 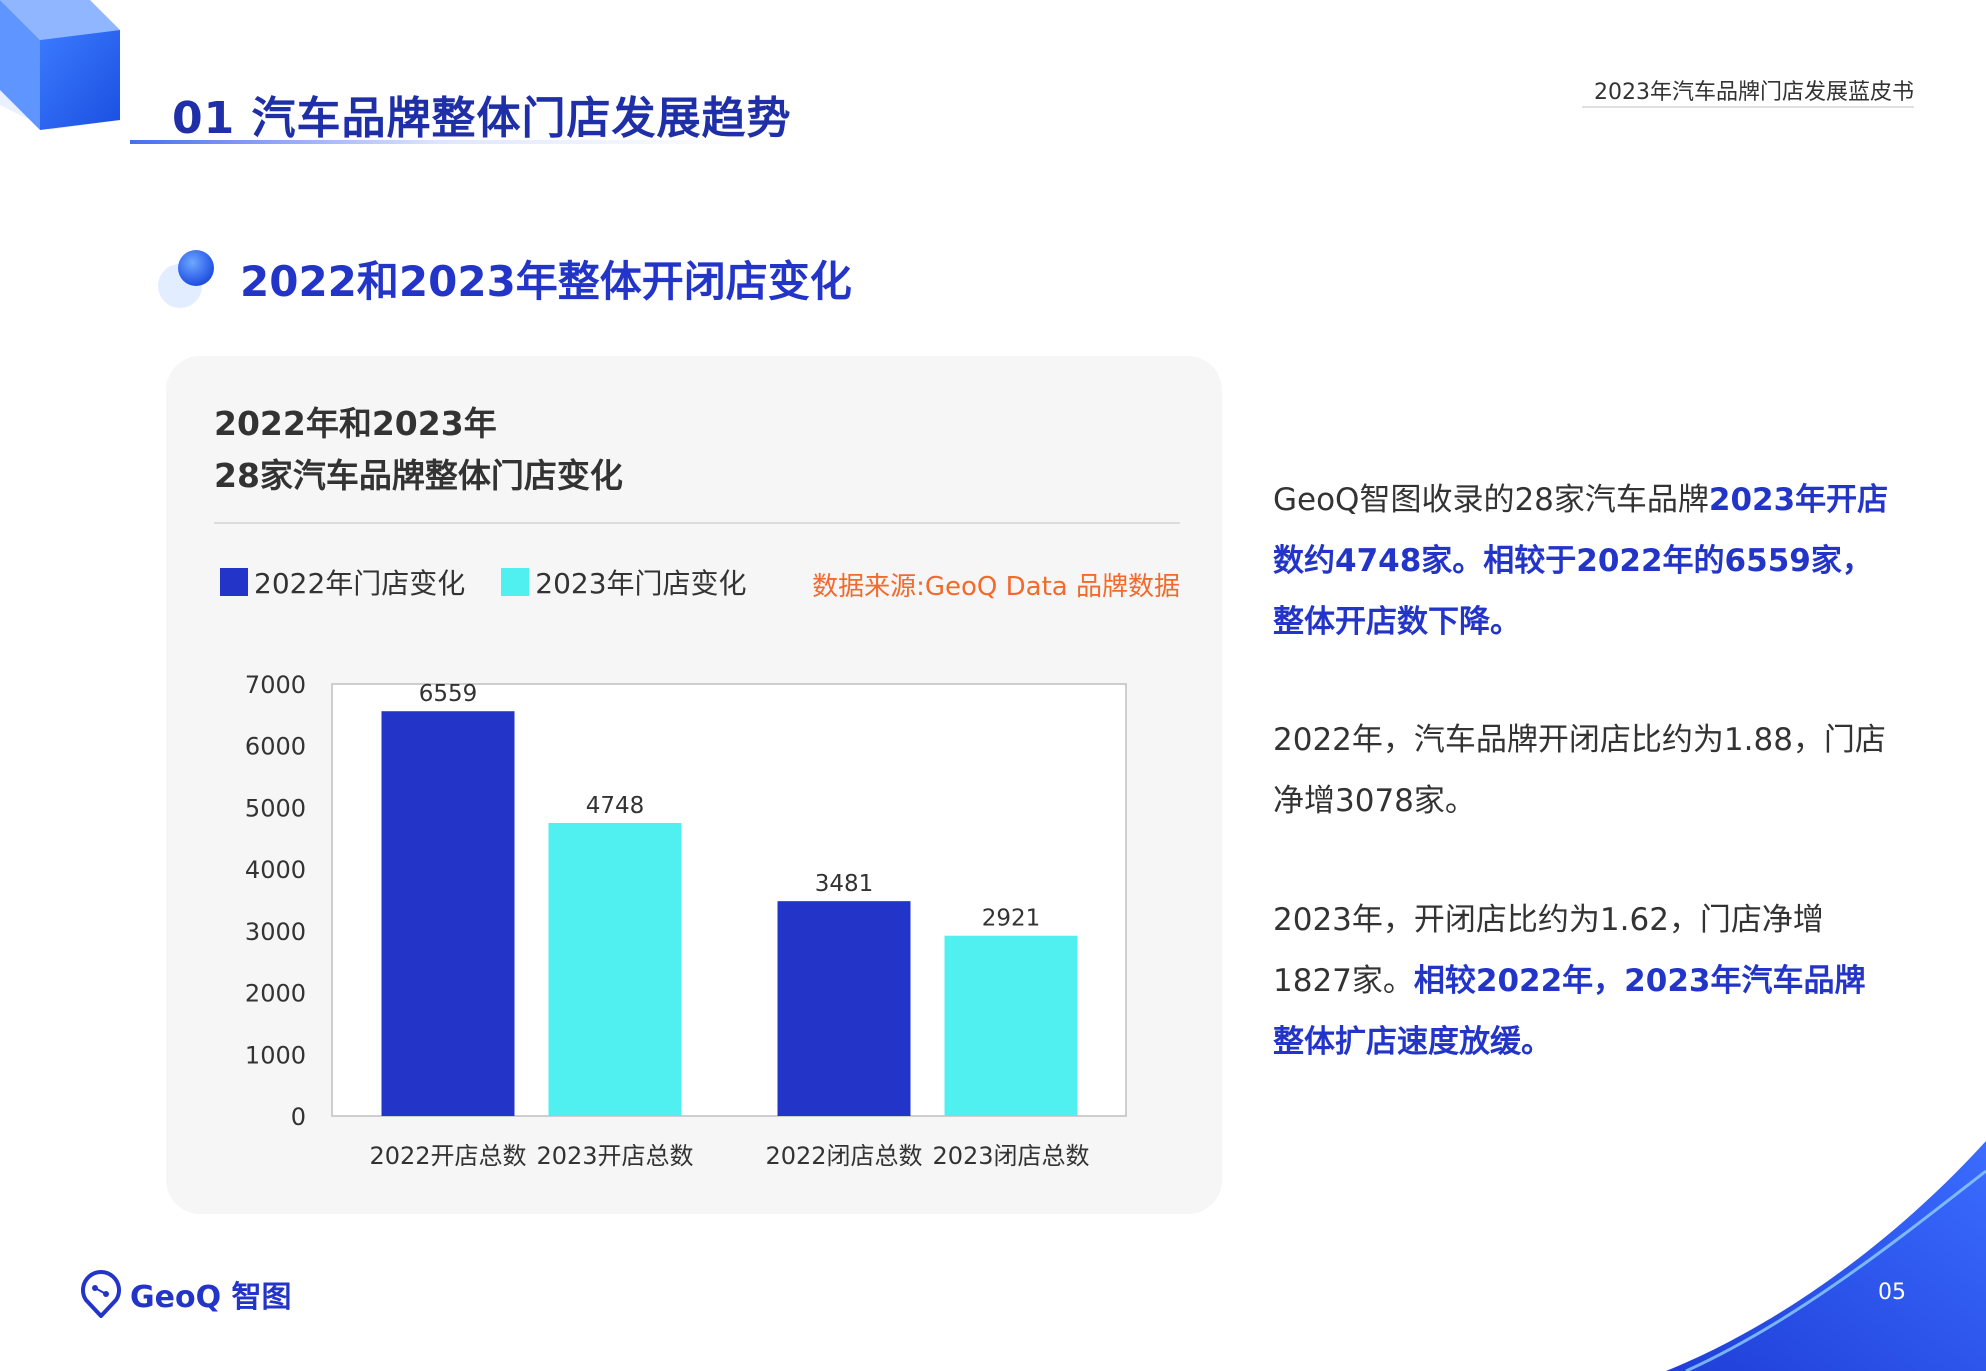 I want to click on chart-title-line2: 28家汽车品牌整体门店变化, so click(x=418, y=475).